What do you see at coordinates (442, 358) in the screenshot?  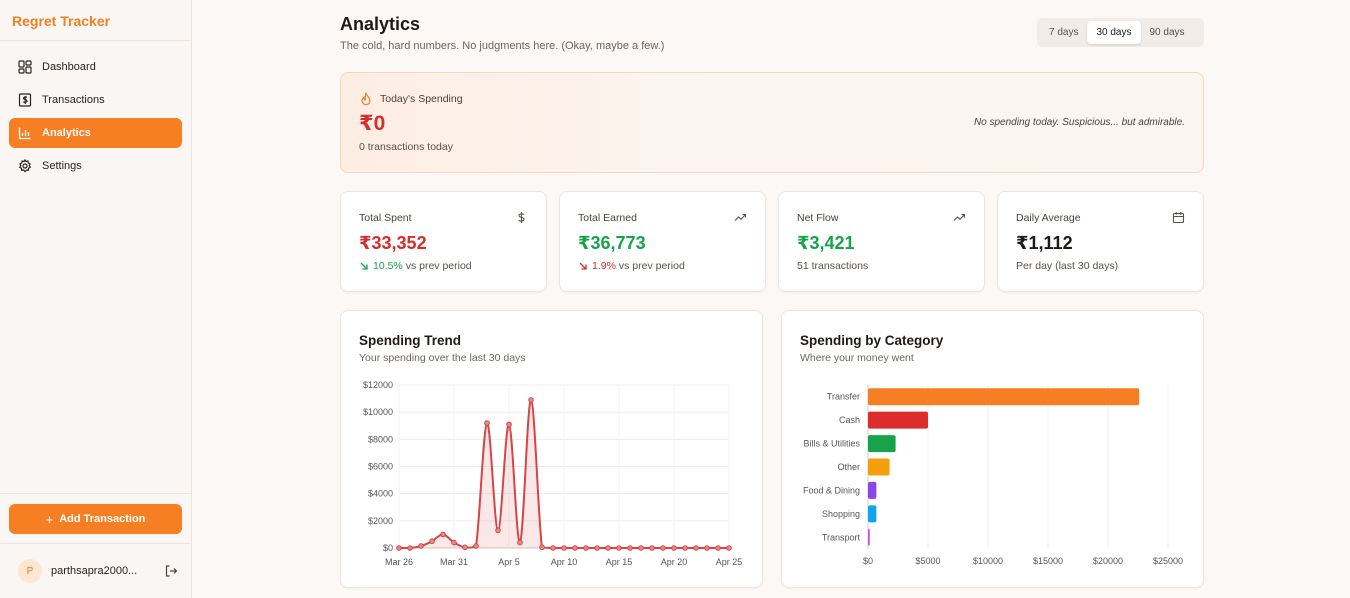 I see `panel-subtitle: Your spending over the last 30 days` at bounding box center [442, 358].